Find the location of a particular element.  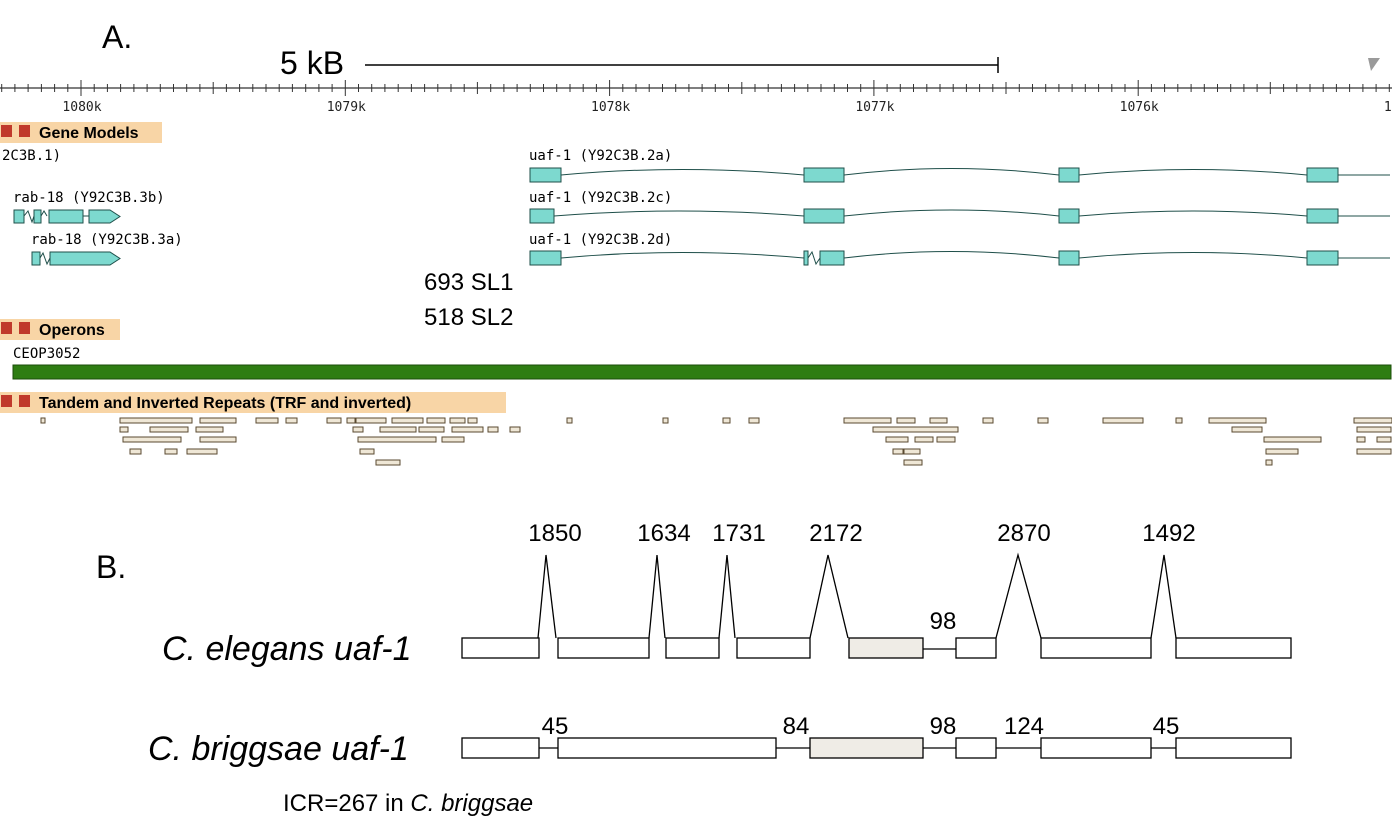

ruler-tick-label: 1077k is located at coordinates (874, 107).